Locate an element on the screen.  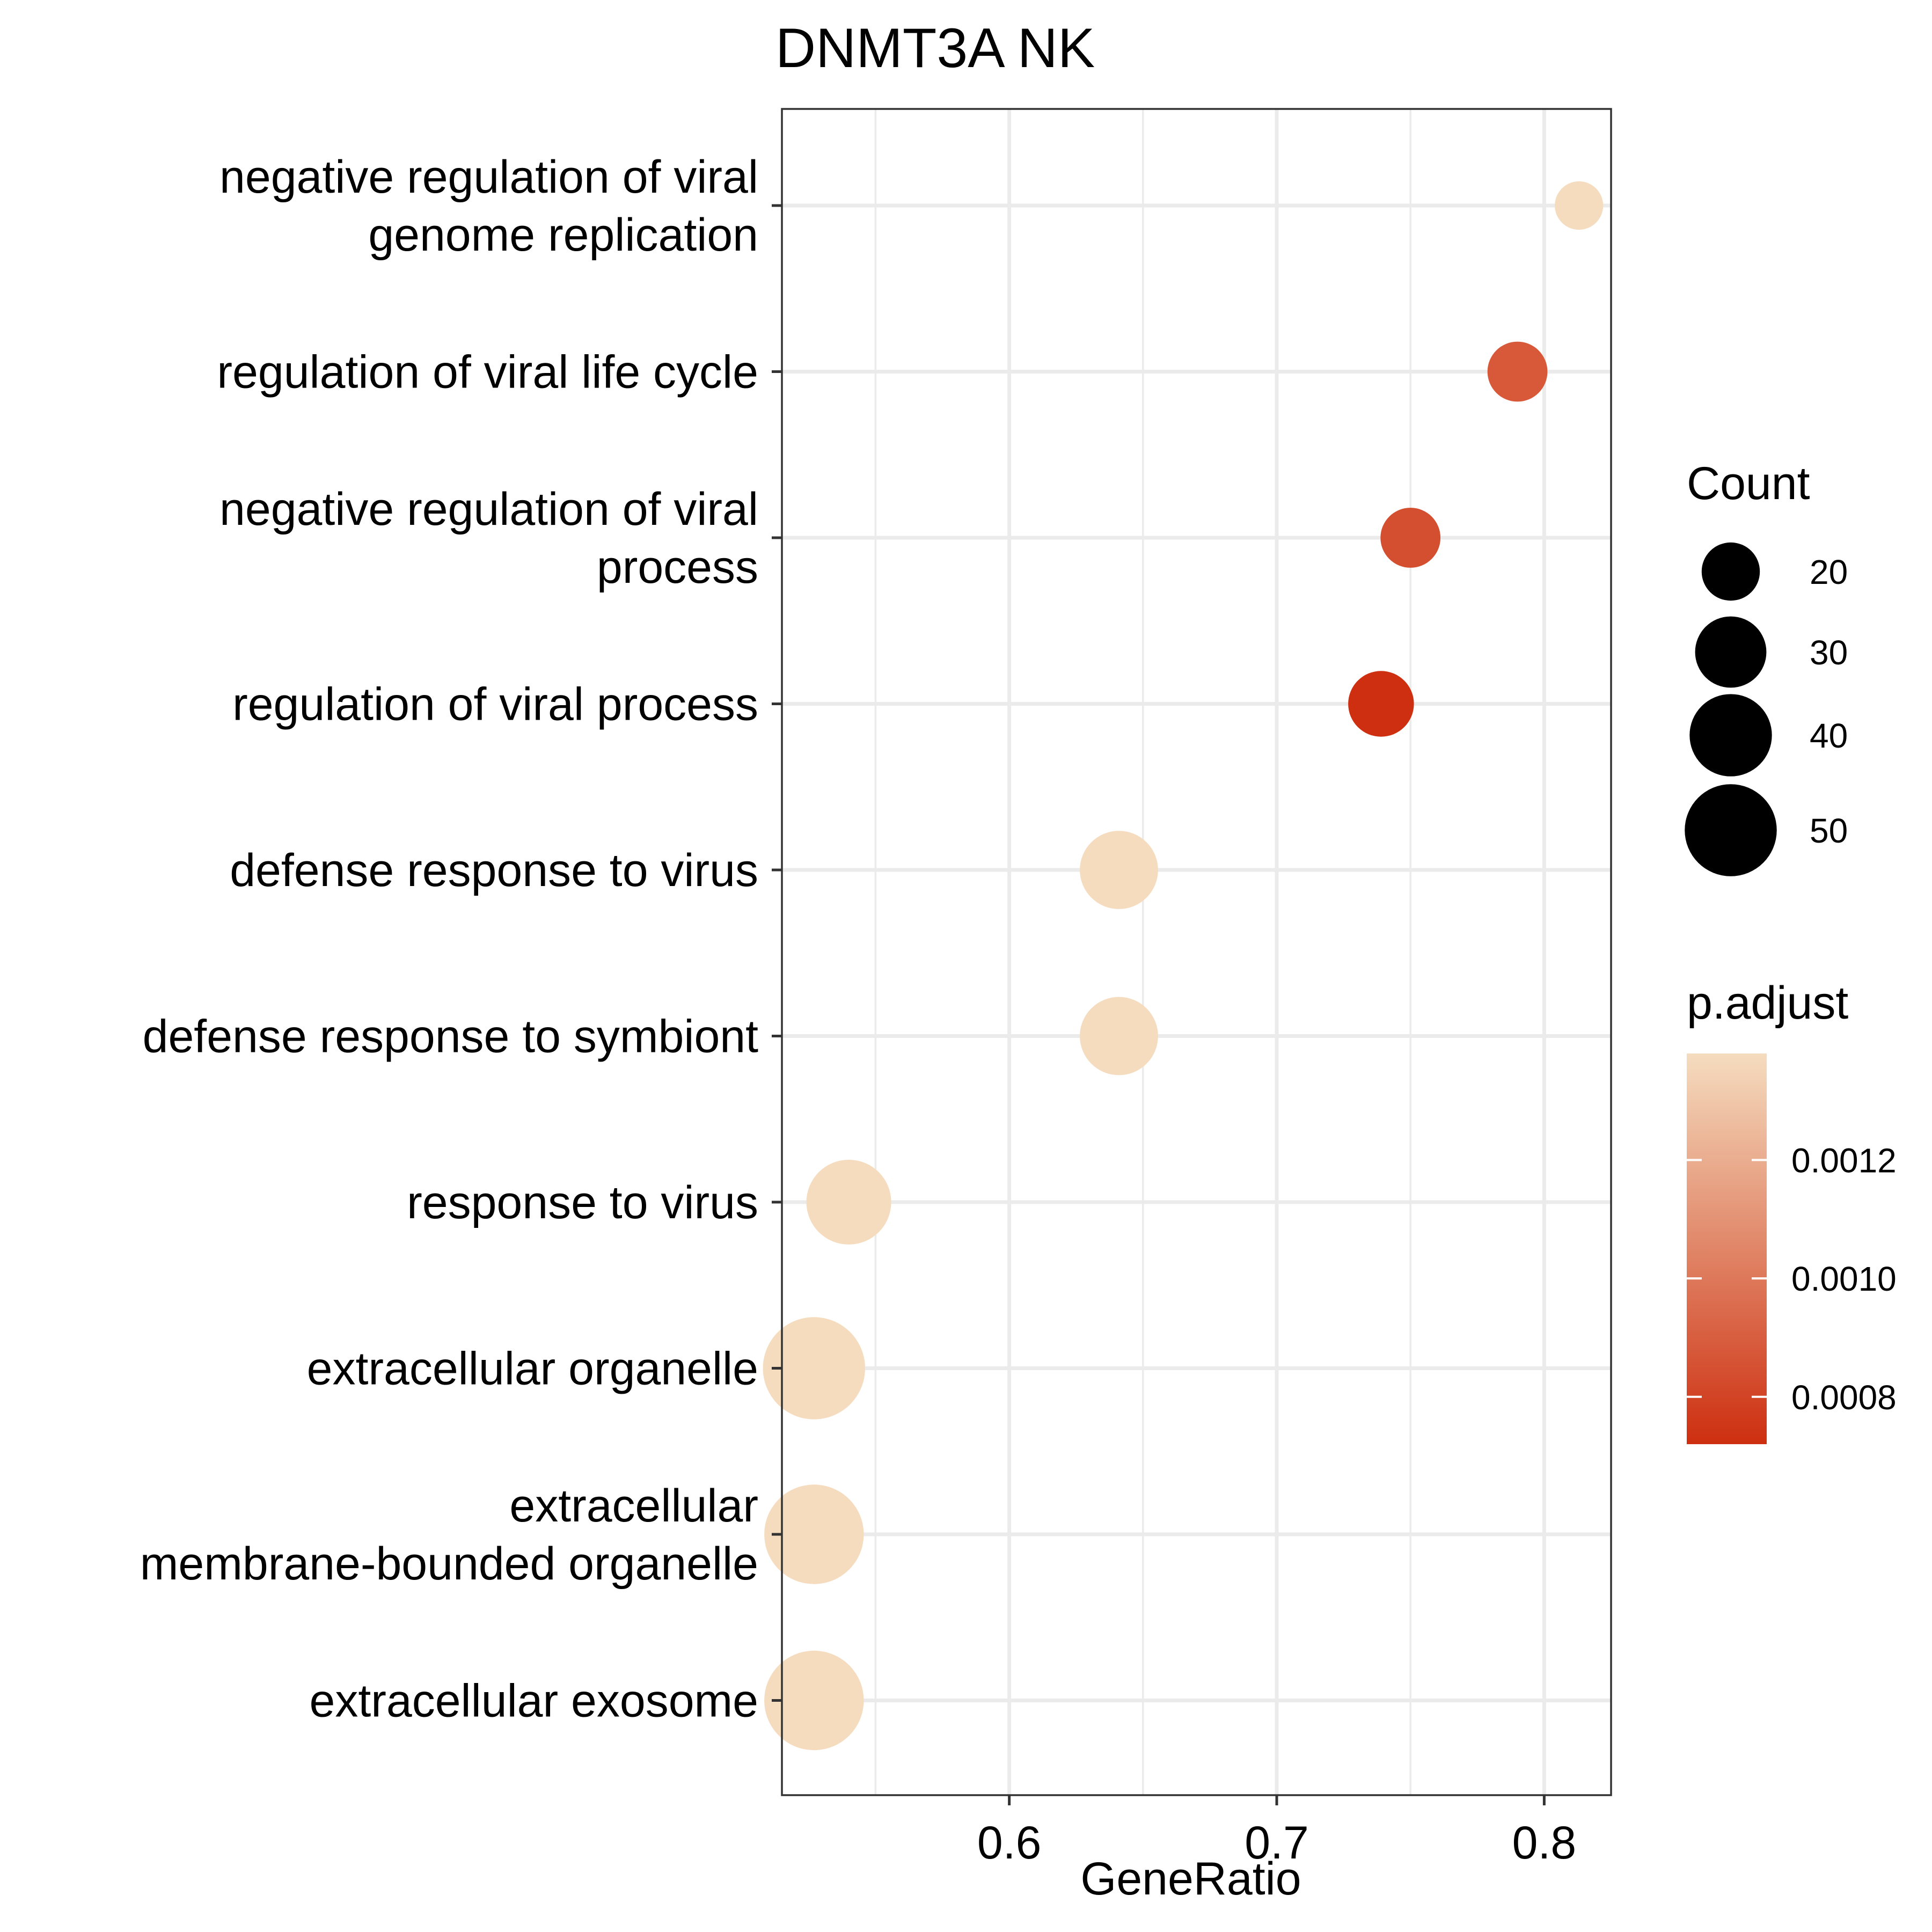
y-tick-label: defense response to symbiont is located at coordinates (450, 1037).